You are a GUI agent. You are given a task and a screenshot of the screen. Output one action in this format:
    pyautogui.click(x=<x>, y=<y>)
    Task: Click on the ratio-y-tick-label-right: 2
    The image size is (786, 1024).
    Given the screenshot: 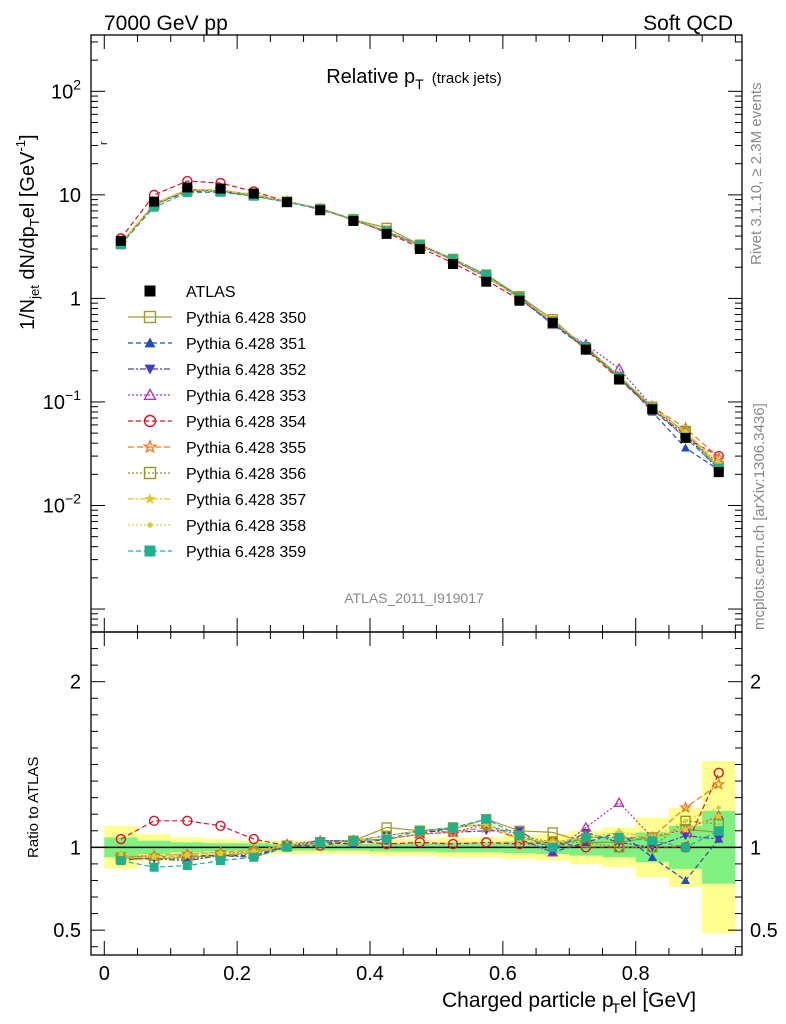 What is the action you would take?
    pyautogui.click(x=755, y=683)
    